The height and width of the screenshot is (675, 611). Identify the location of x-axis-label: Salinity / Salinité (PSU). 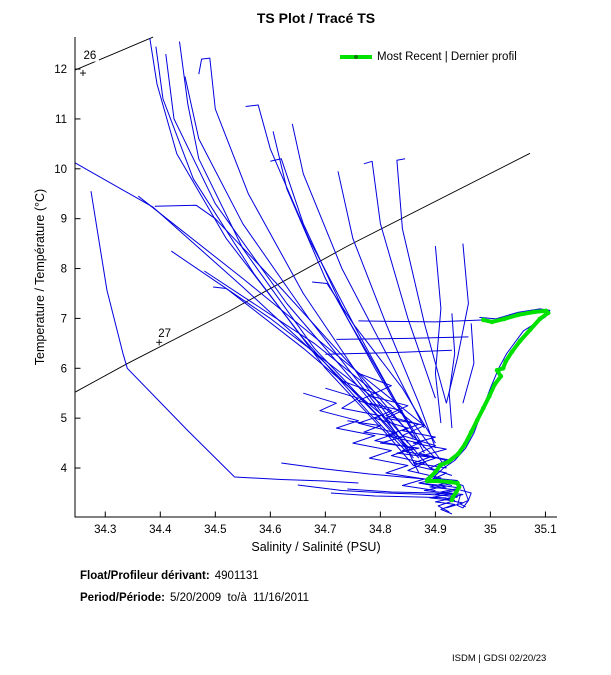
(316, 547).